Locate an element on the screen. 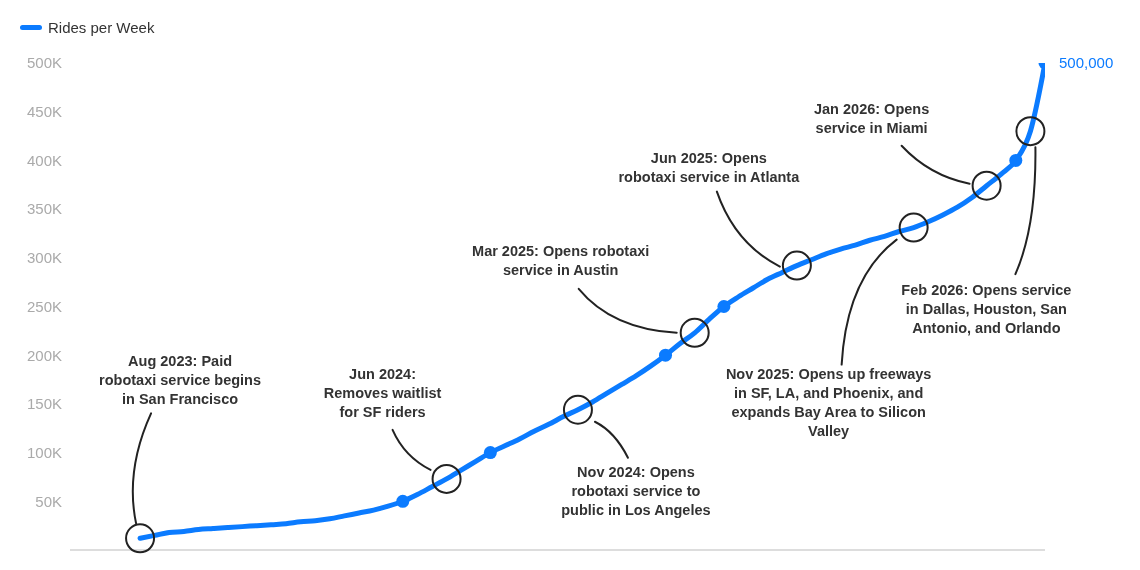 This screenshot has height=570, width=1140. y-tick-label: 450K is located at coordinates (44, 112).